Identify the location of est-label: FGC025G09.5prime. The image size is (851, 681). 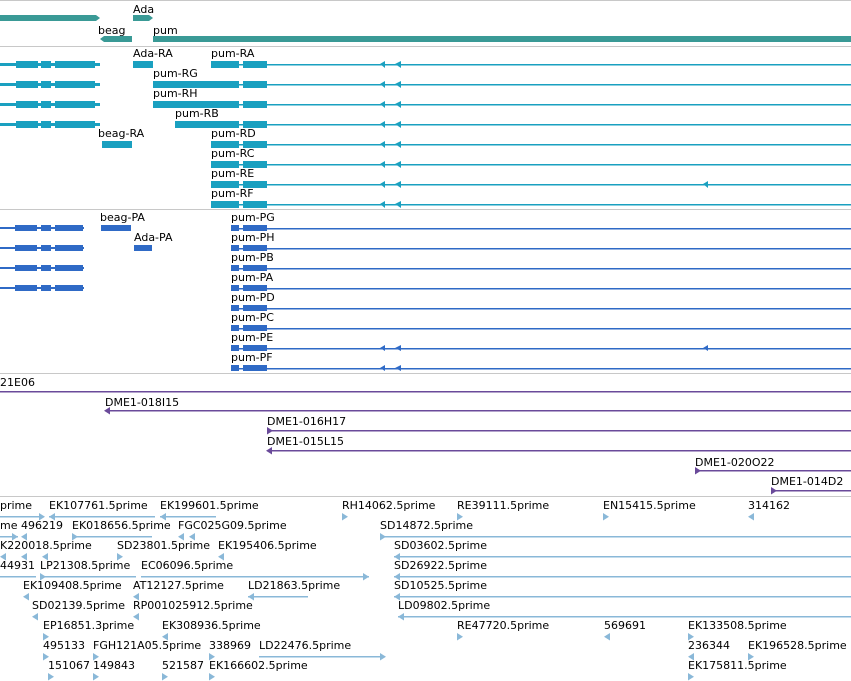
(232, 525).